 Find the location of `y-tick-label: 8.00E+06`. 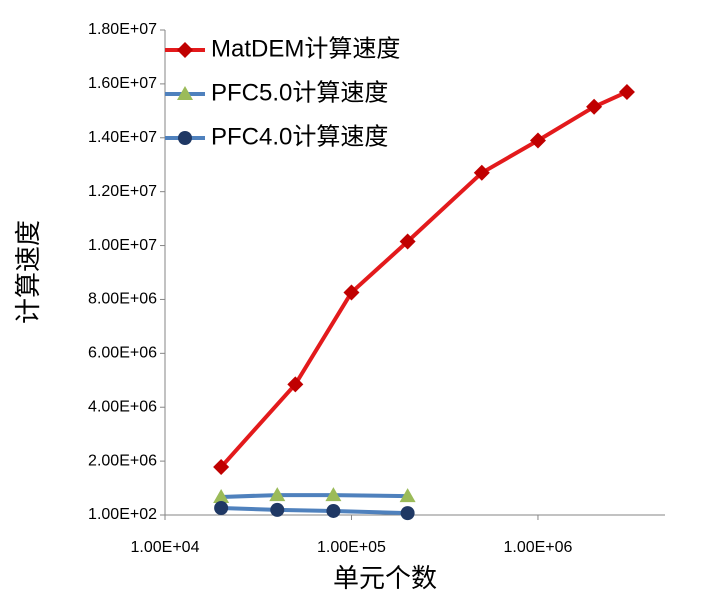

y-tick-label: 8.00E+06 is located at coordinates (122, 299).